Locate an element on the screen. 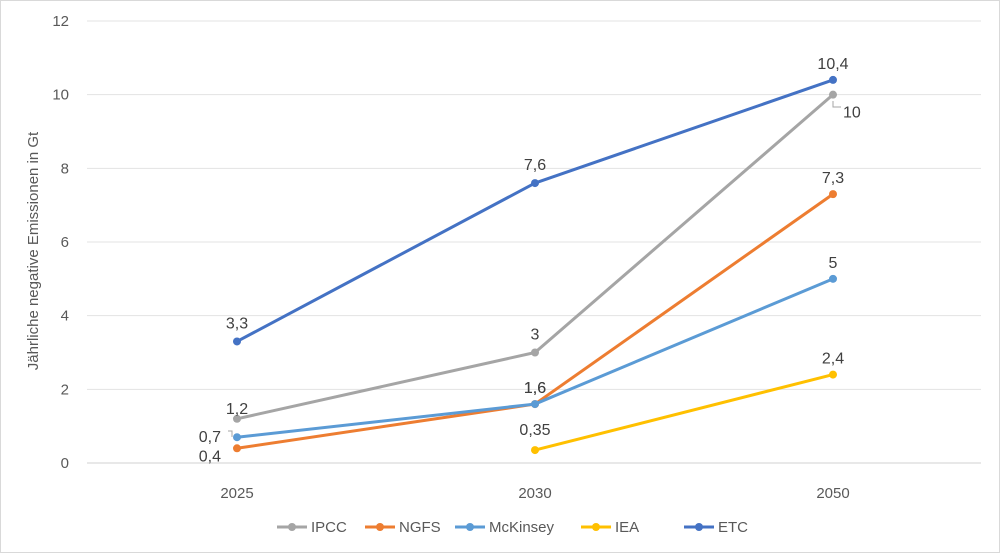  data-label: 1,6 is located at coordinates (535, 388).